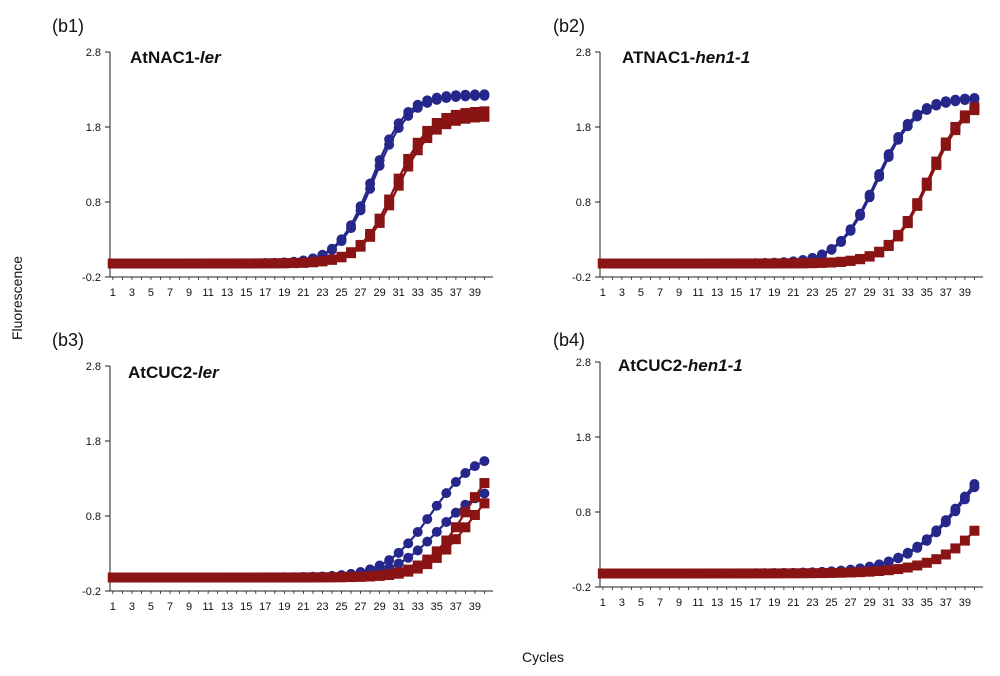 Image resolution: width=1000 pixels, height=676 pixels. I want to click on title-genotype: hen1-1, so click(715, 365).